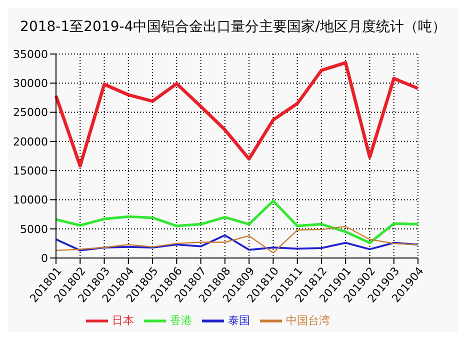 The height and width of the screenshot is (340, 466). I want to click on y-tick-label: 25000, so click(30, 113).